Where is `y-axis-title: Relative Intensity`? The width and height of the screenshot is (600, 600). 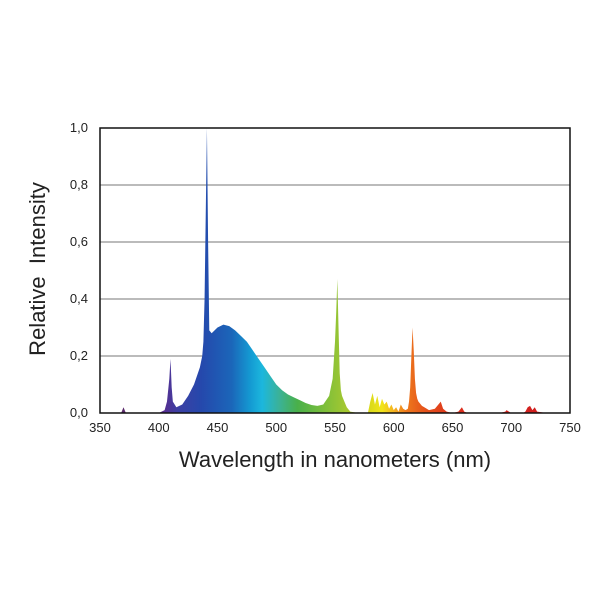 y-axis-title: Relative Intensity is located at coordinates (37, 269).